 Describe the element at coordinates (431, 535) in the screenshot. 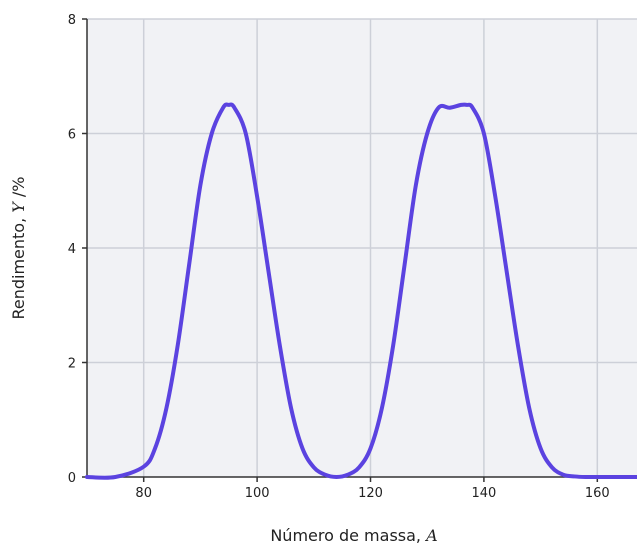

I see `x-axis-title-variable: A` at that location.